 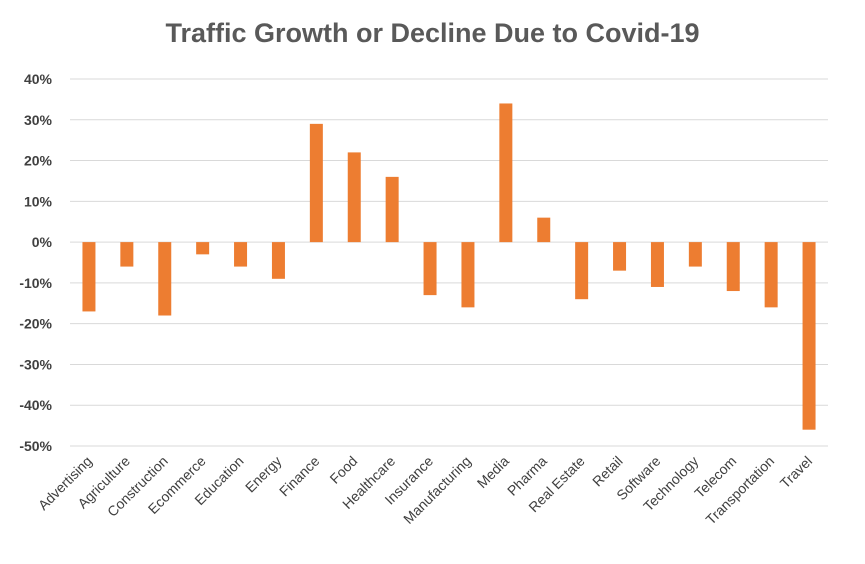 What do you see at coordinates (437, 490) in the screenshot?
I see `x-tick-label: Manufacturing` at bounding box center [437, 490].